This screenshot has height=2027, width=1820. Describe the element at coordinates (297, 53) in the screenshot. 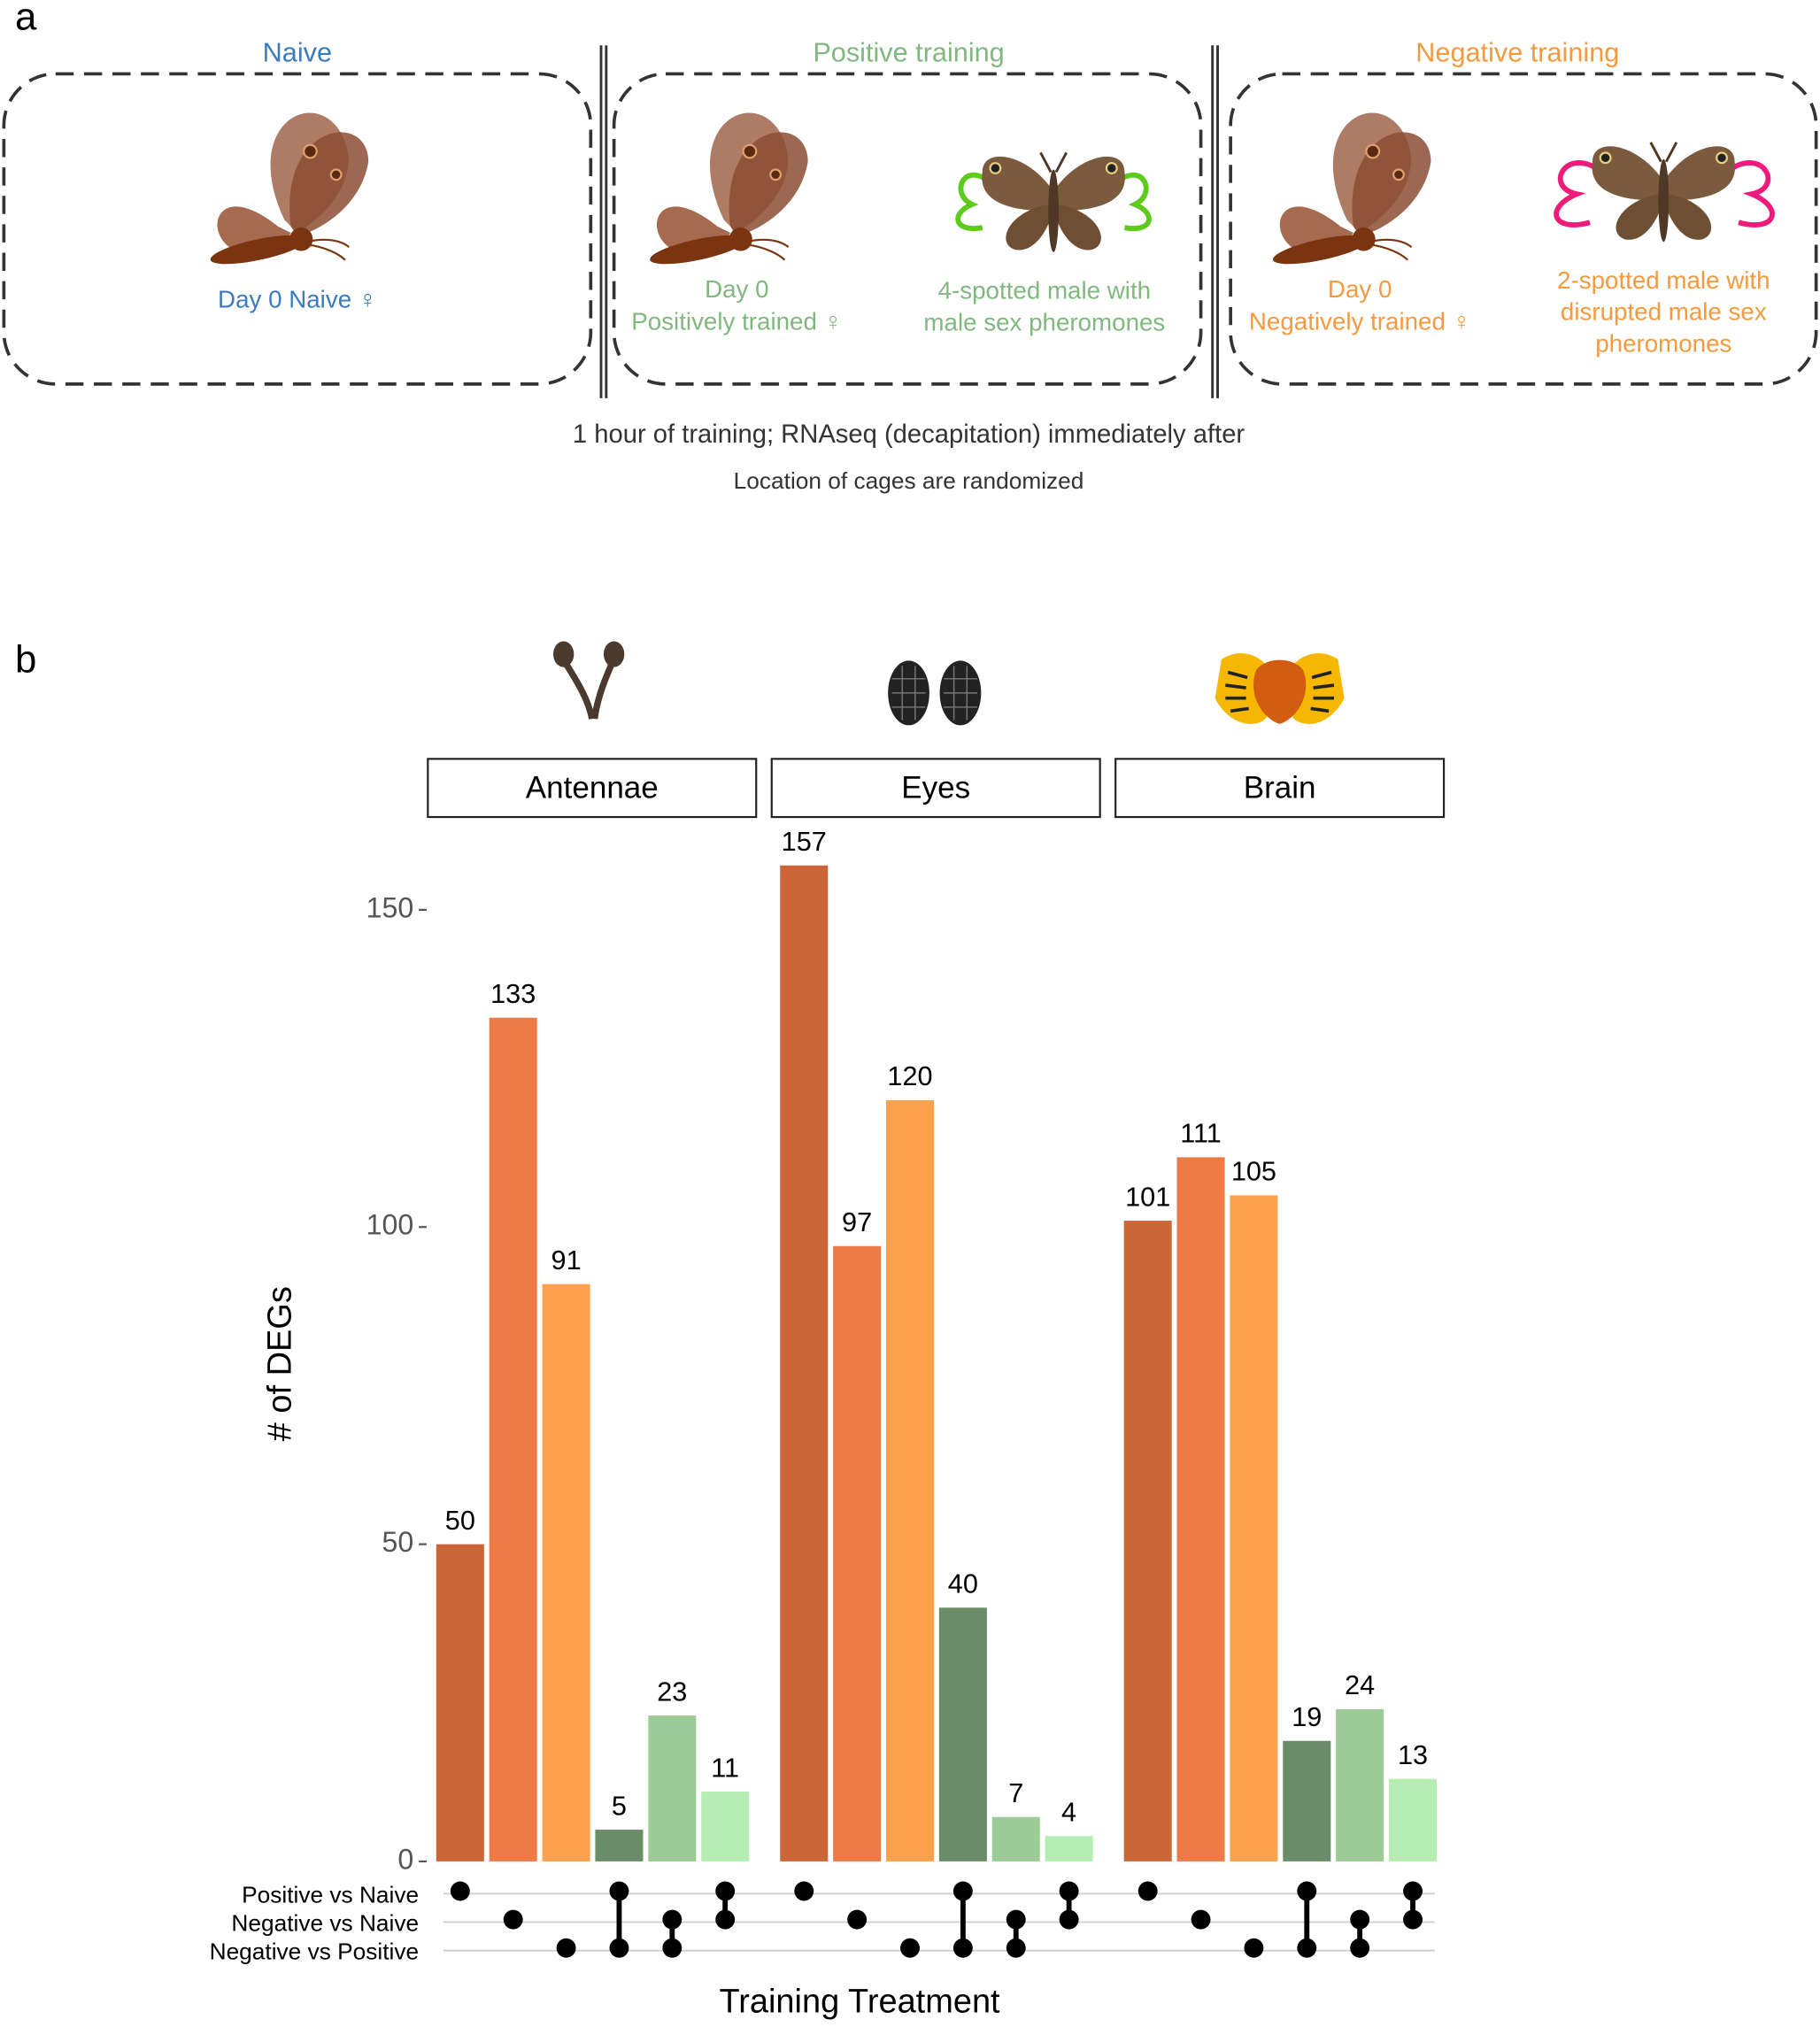

I see `group-title: Naive` at that location.